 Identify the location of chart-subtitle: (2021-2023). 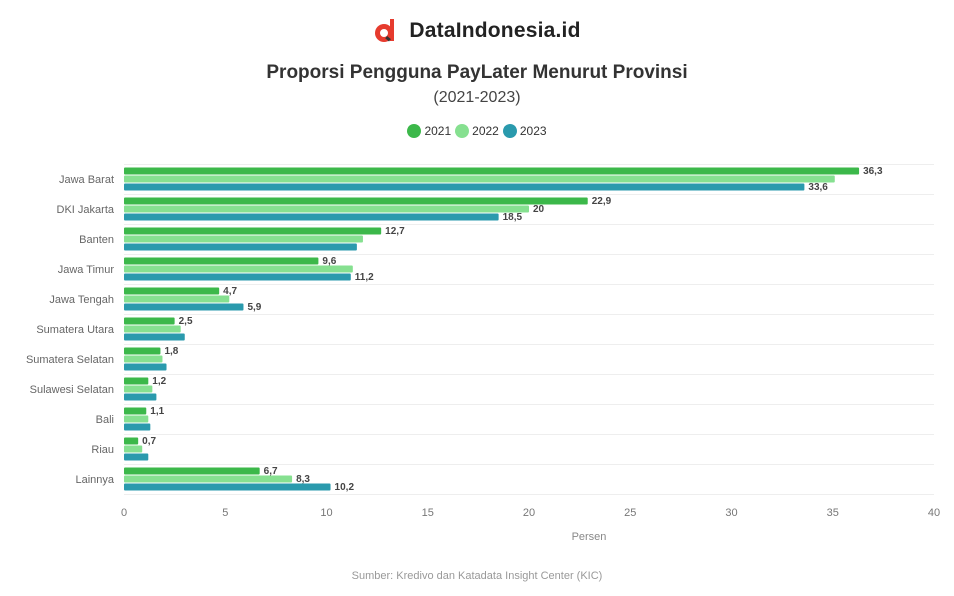
(477, 97).